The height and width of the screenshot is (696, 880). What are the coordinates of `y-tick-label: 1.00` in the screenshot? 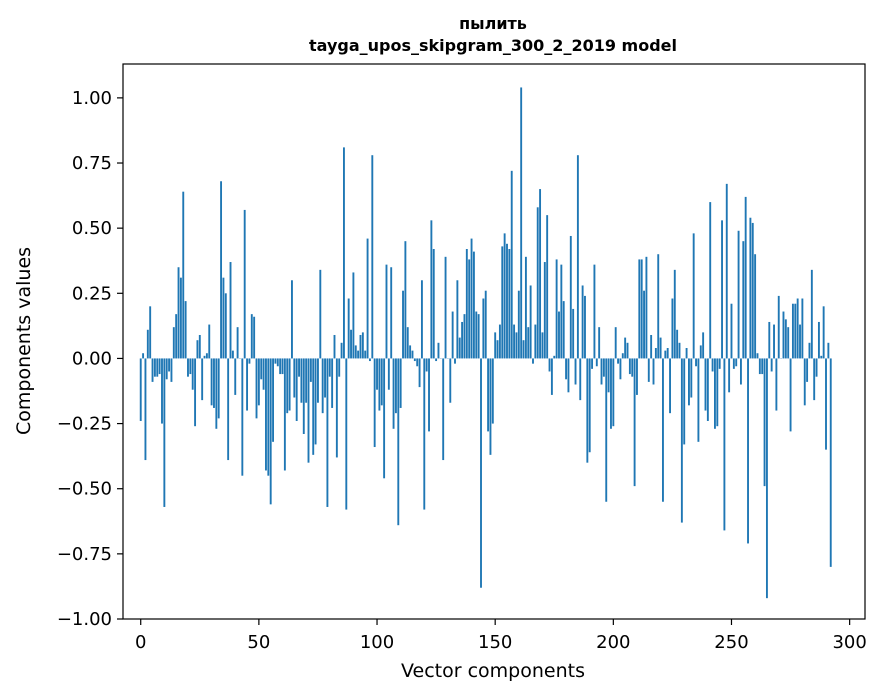 It's located at (92, 98).